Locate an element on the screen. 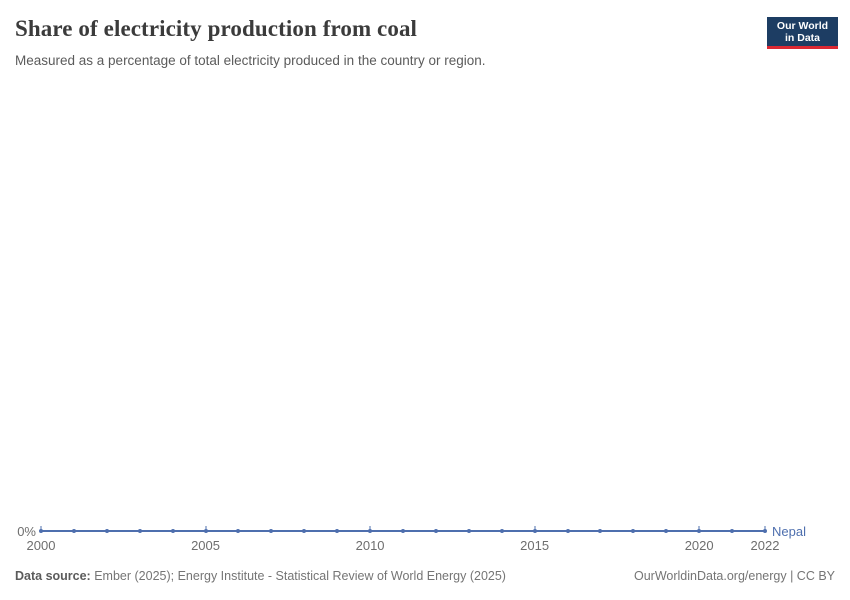 Image resolution: width=850 pixels, height=600 pixels. data-point-2007 is located at coordinates (271, 531).